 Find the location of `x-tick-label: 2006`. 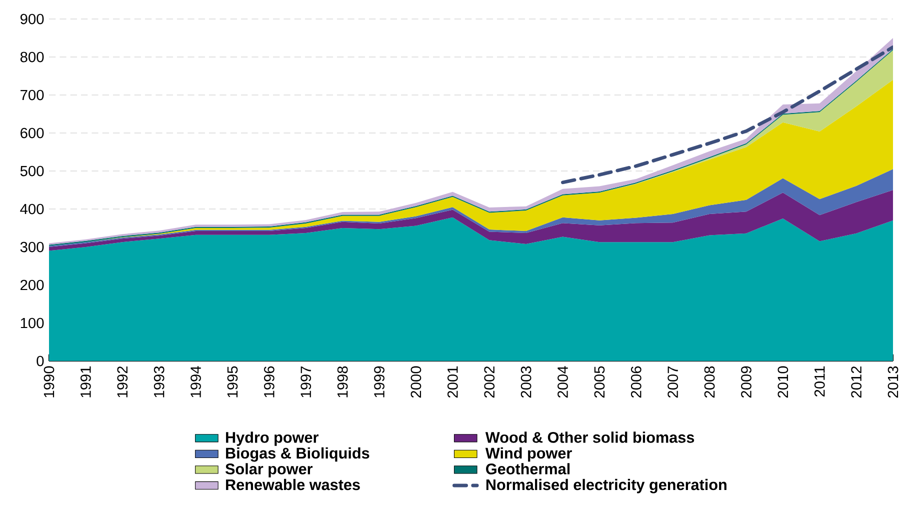

x-tick-label: 2006 is located at coordinates (636, 382).